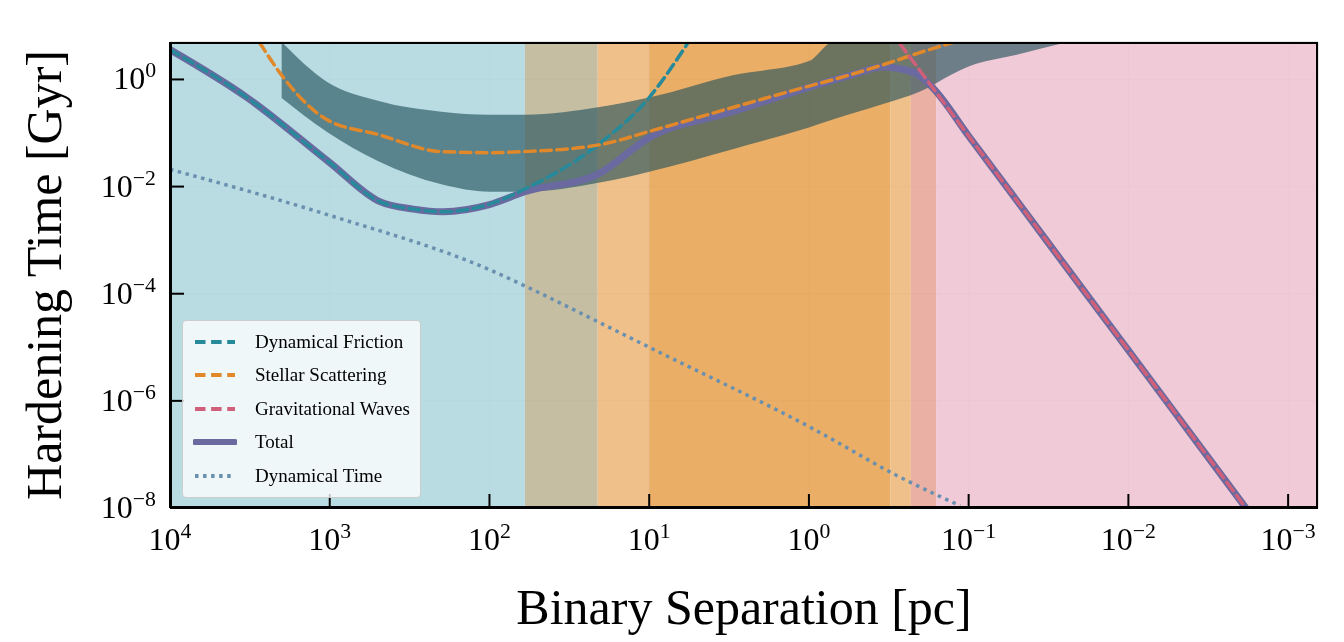  What do you see at coordinates (274, 442) in the screenshot?
I see `legend-label: Total` at bounding box center [274, 442].